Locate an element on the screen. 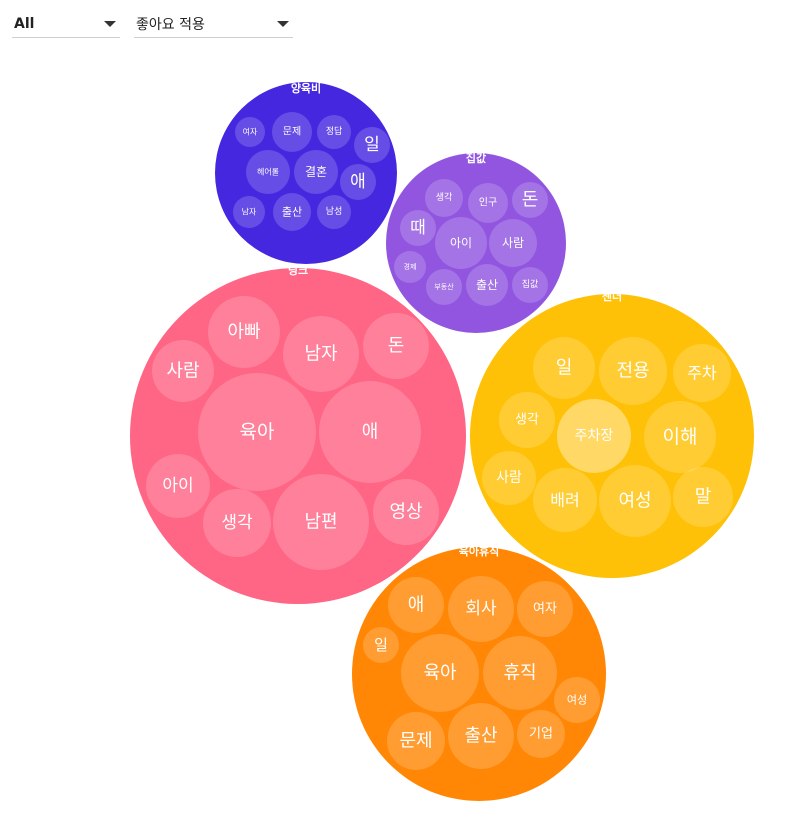 The height and width of the screenshot is (838, 796). category-select-value: All is located at coordinates (24, 23).